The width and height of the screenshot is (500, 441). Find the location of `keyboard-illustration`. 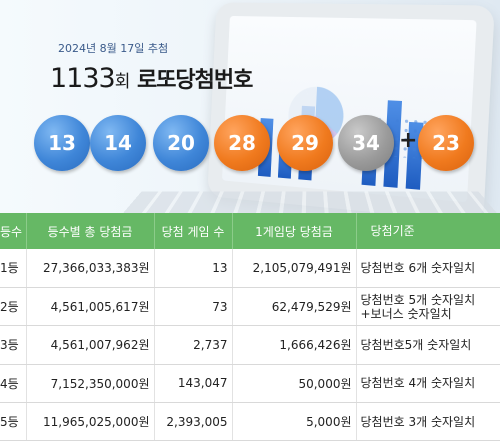

keyboard-illustration is located at coordinates (308, 202).